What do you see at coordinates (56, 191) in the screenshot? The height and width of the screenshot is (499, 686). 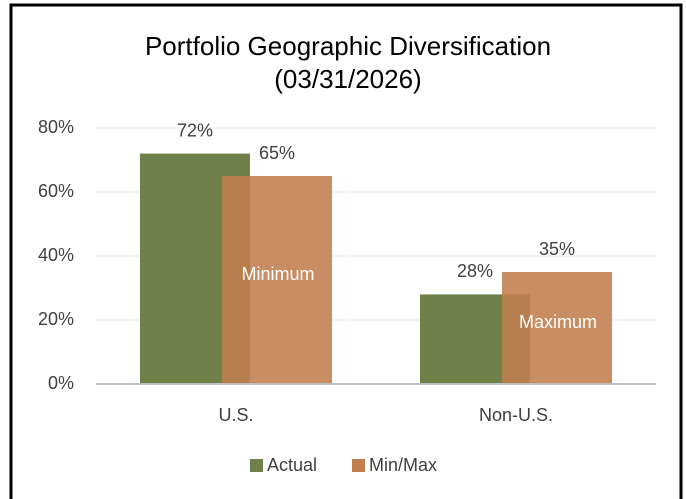 I see `y-tick-label: 60%` at bounding box center [56, 191].